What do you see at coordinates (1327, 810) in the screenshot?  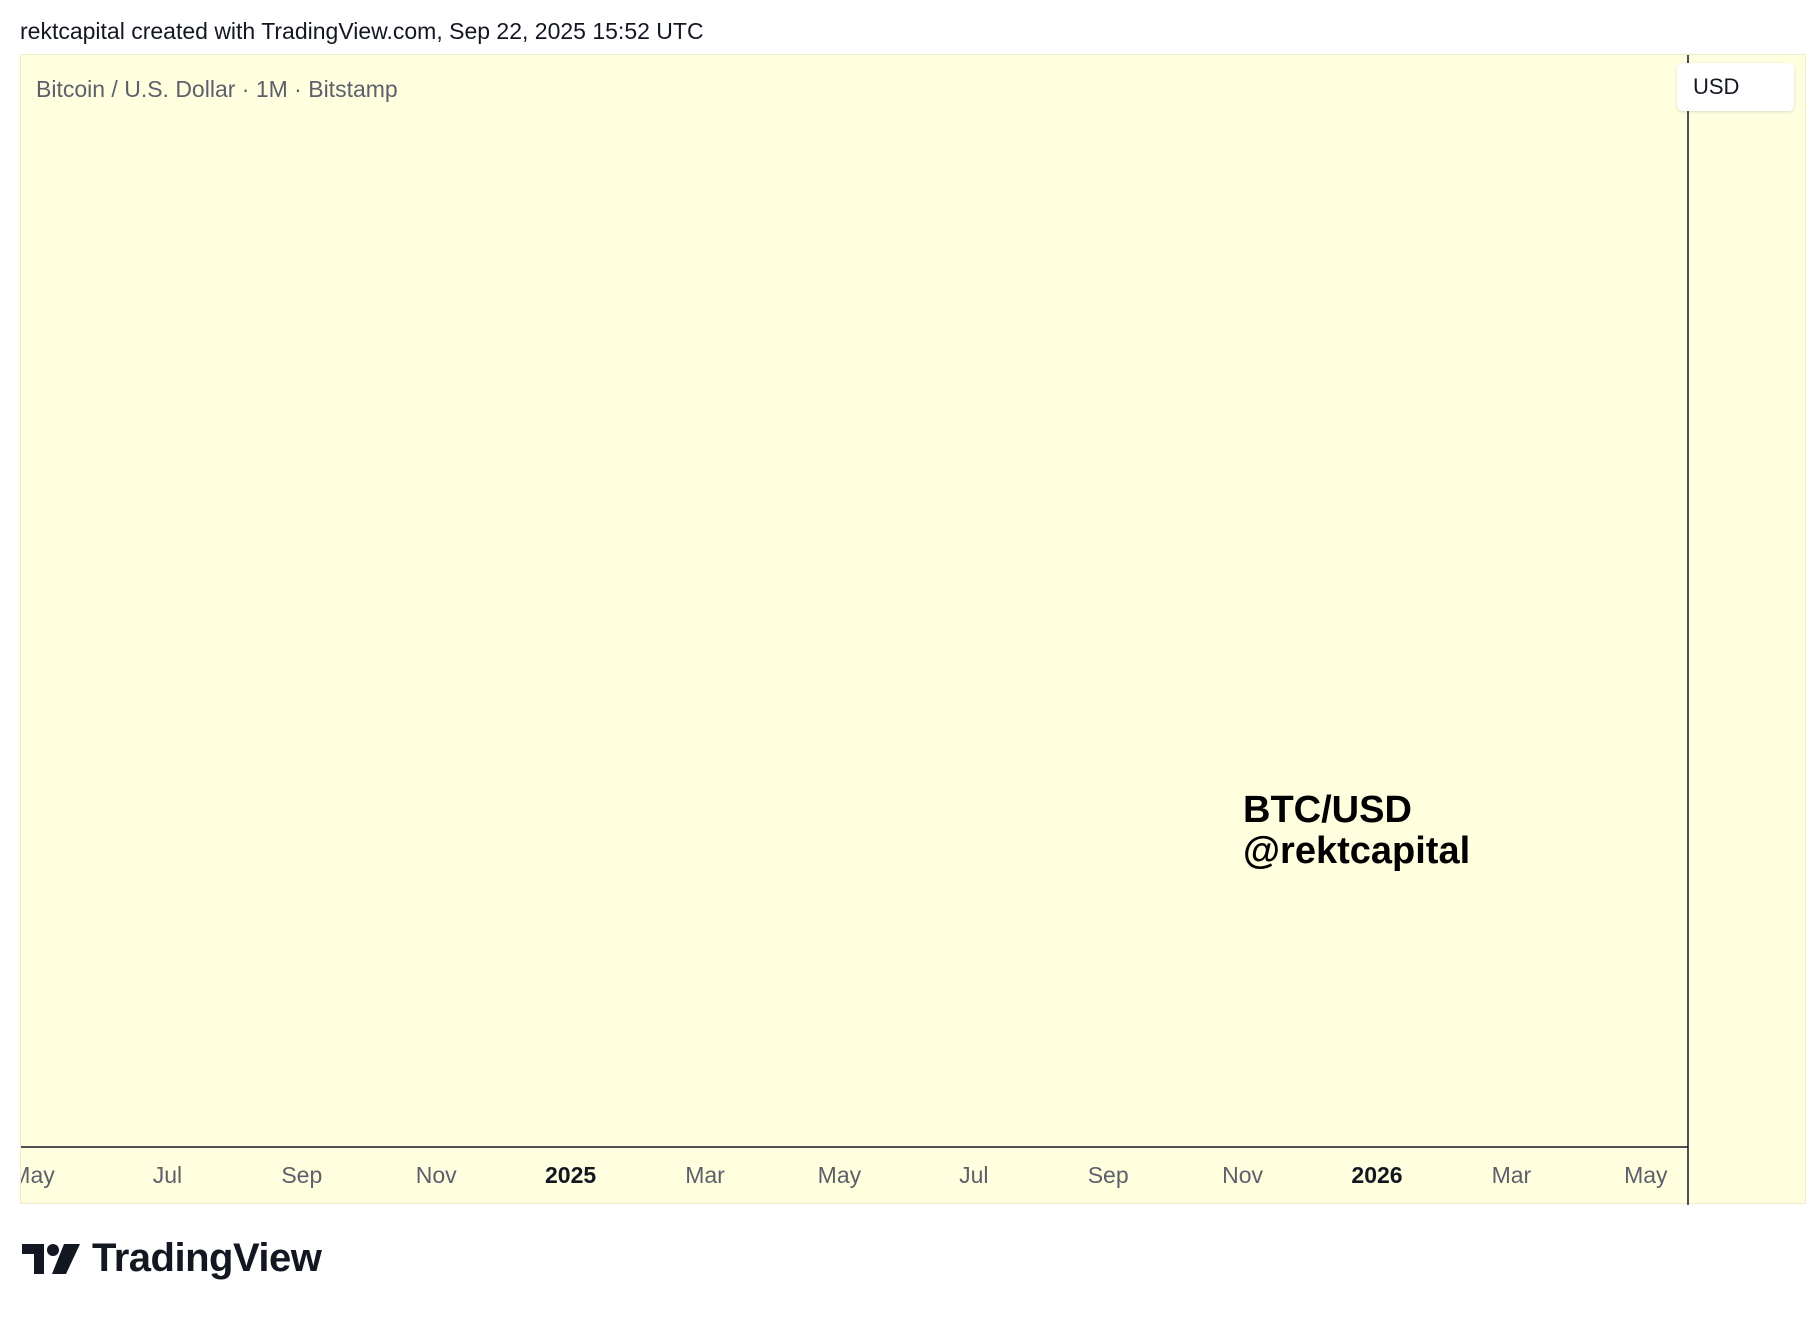 I see `watermark-pair: BTC/USD` at bounding box center [1327, 810].